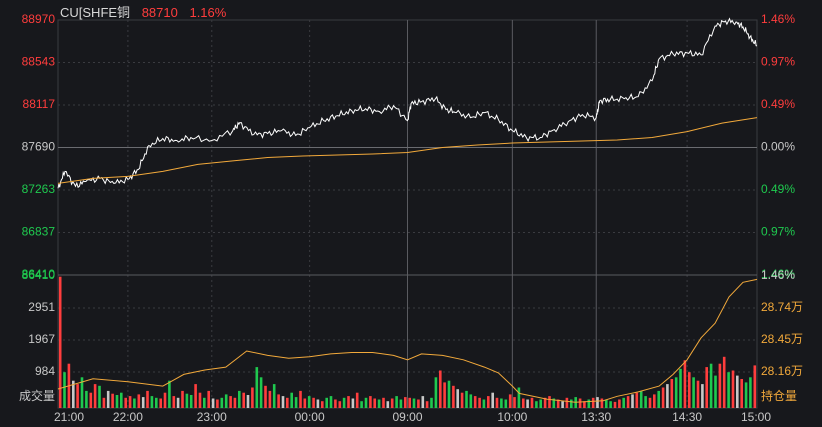 The image size is (822, 427). What do you see at coordinates (407, 150) in the screenshot?
I see `average-price-line` at bounding box center [407, 150].